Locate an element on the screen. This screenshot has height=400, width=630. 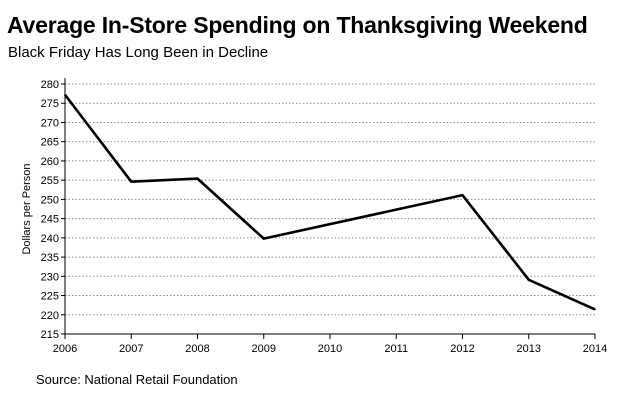
x-tick-label: 2009 is located at coordinates (264, 349).